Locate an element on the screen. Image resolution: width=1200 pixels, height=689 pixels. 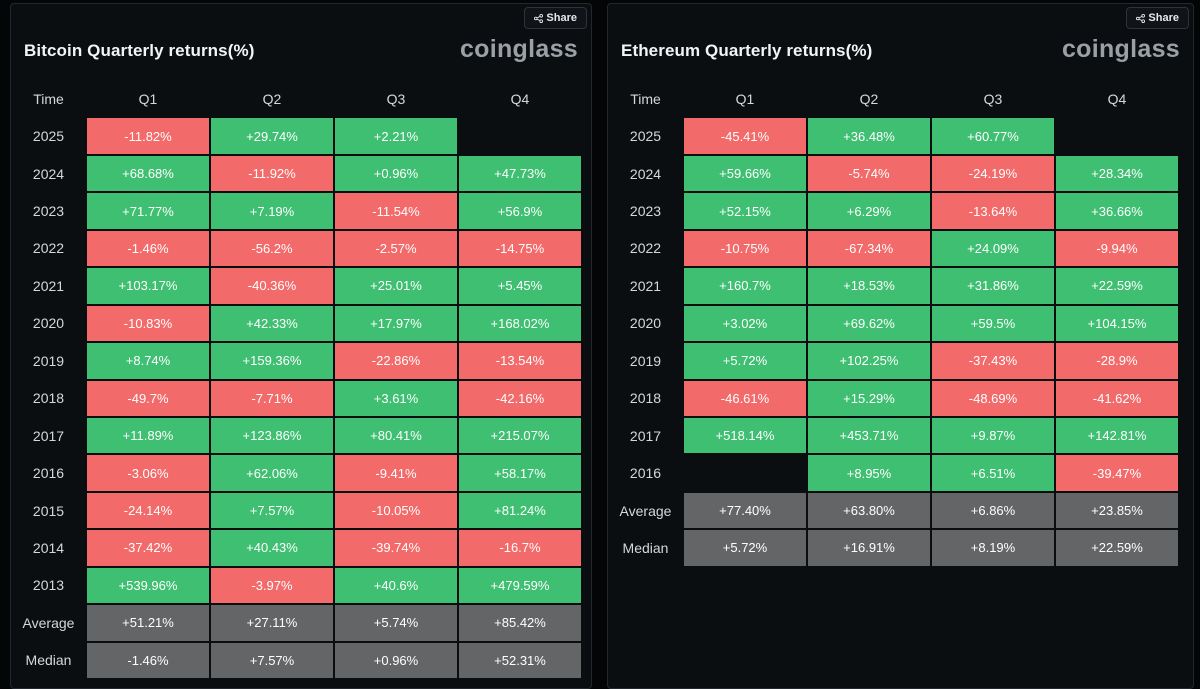
return-cell: +2.21% is located at coordinates (396, 136).